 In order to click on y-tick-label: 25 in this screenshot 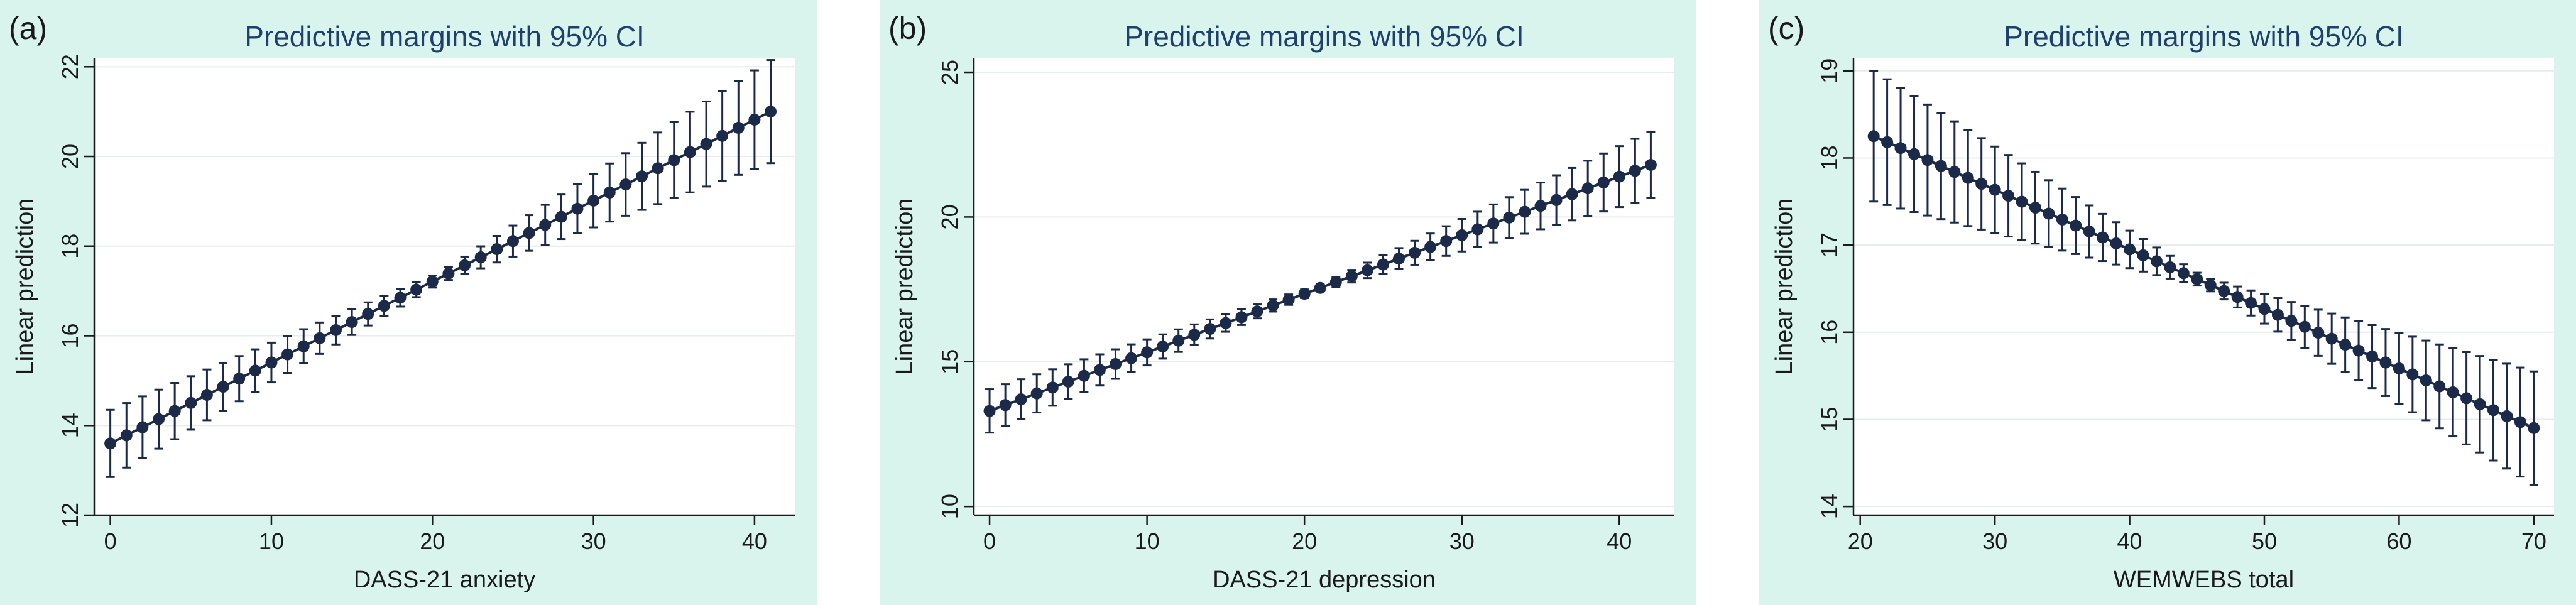, I will do `click(950, 72)`.